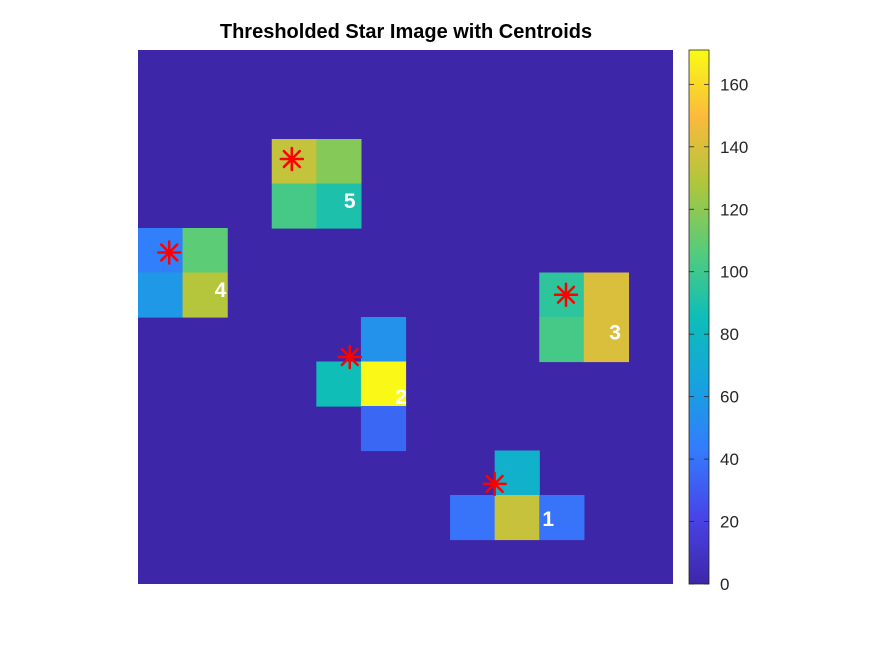 The image size is (875, 656). What do you see at coordinates (729, 522) in the screenshot?
I see `colorbar-tick-label: 20` at bounding box center [729, 522].